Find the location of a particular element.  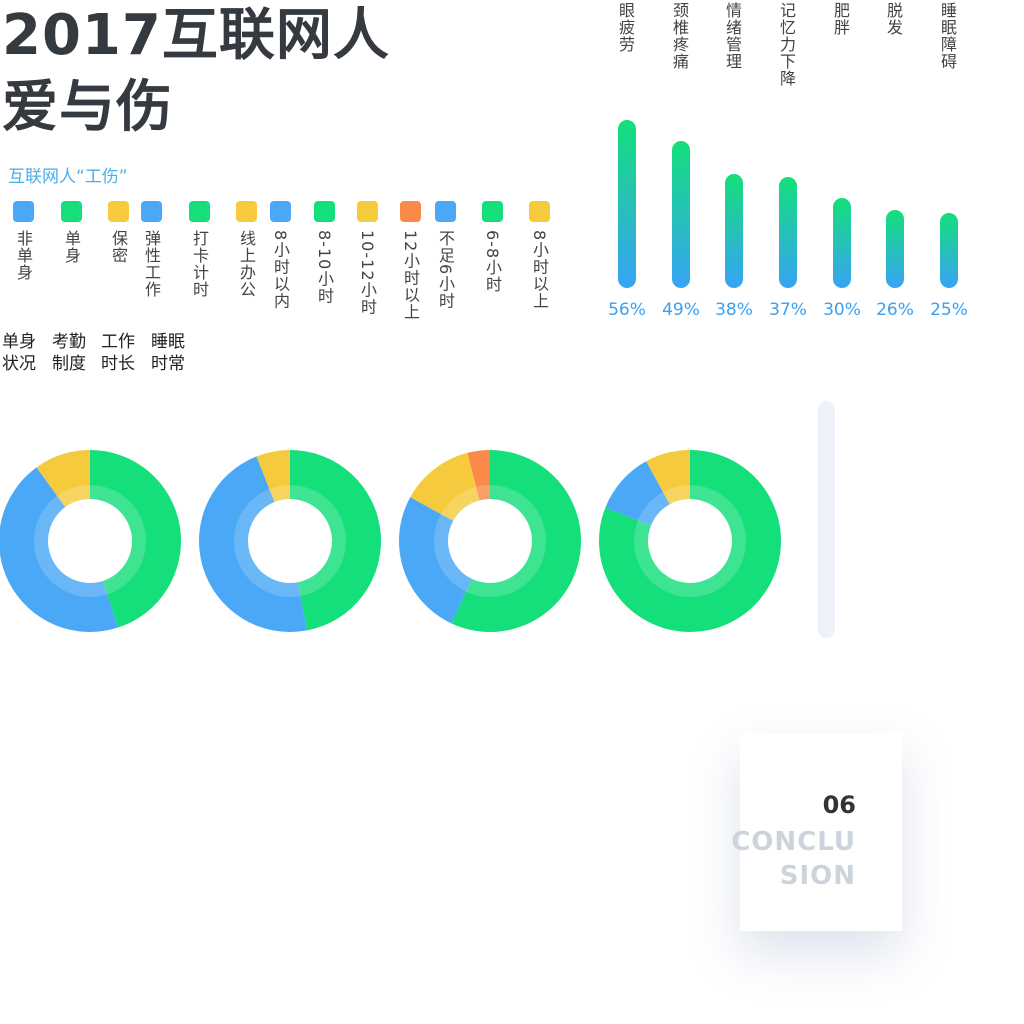

legend-label: 单身 is located at coordinates (71, 247).